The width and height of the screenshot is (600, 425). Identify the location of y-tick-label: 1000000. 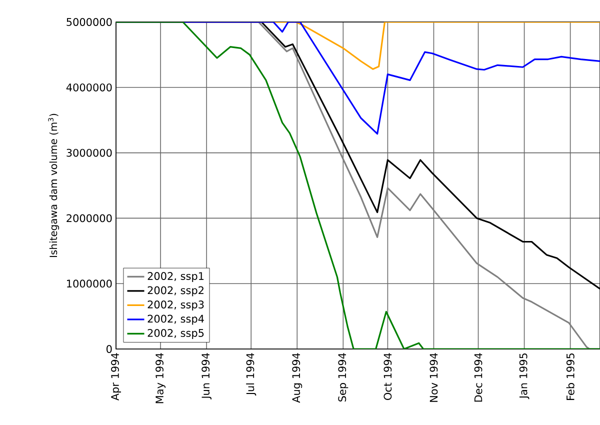
(89, 284).